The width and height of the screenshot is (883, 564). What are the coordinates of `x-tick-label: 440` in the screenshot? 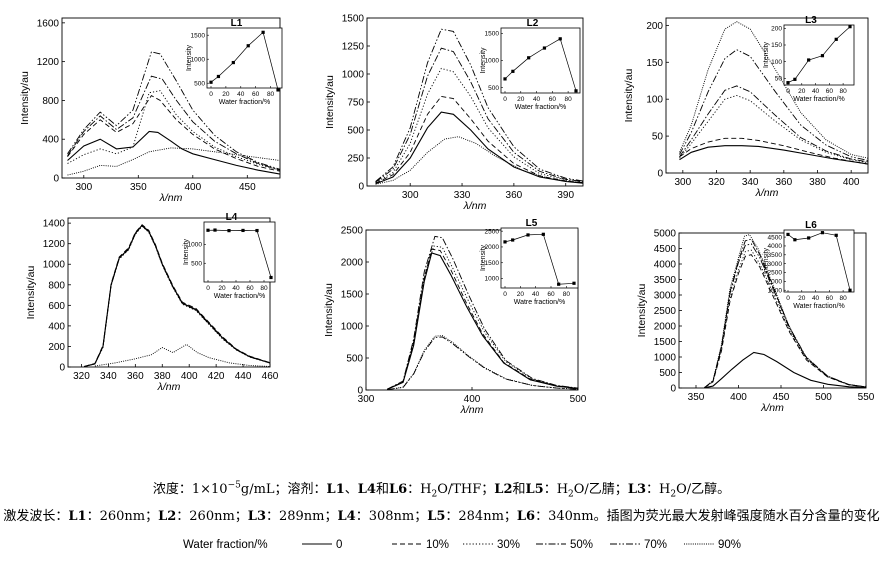 It's located at (243, 376).